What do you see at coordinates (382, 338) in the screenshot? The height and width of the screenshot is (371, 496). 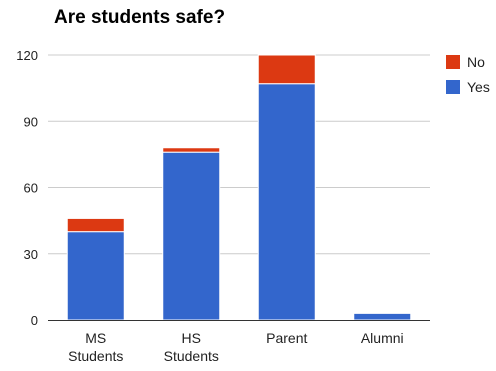 I see `x-tick-label: Alumni` at bounding box center [382, 338].